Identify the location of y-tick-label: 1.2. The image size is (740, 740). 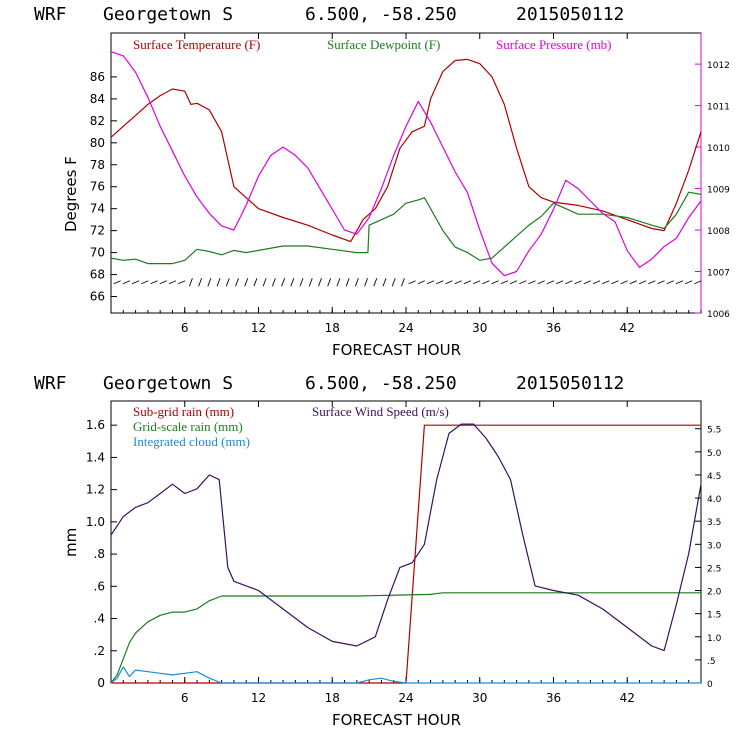
(95, 490).